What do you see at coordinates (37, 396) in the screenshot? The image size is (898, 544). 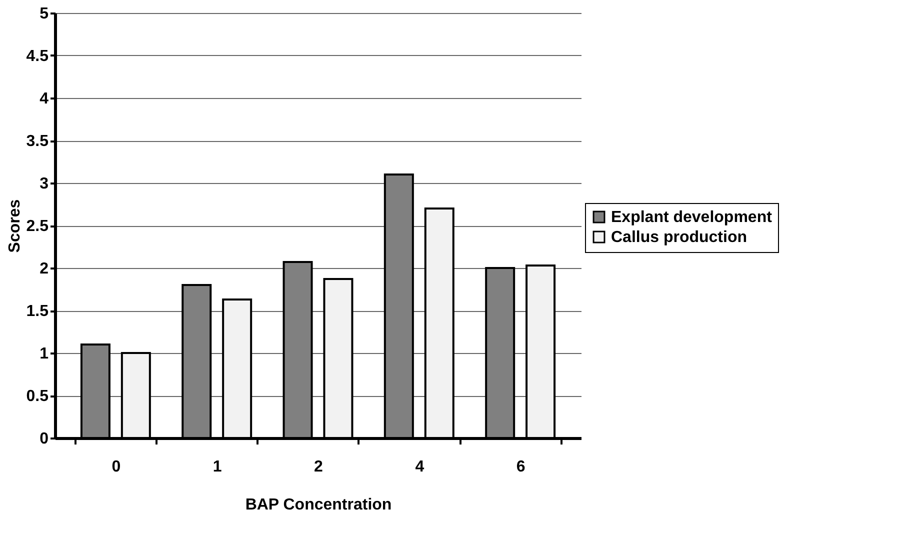 I see `y-tick-label: 0.5` at bounding box center [37, 396].